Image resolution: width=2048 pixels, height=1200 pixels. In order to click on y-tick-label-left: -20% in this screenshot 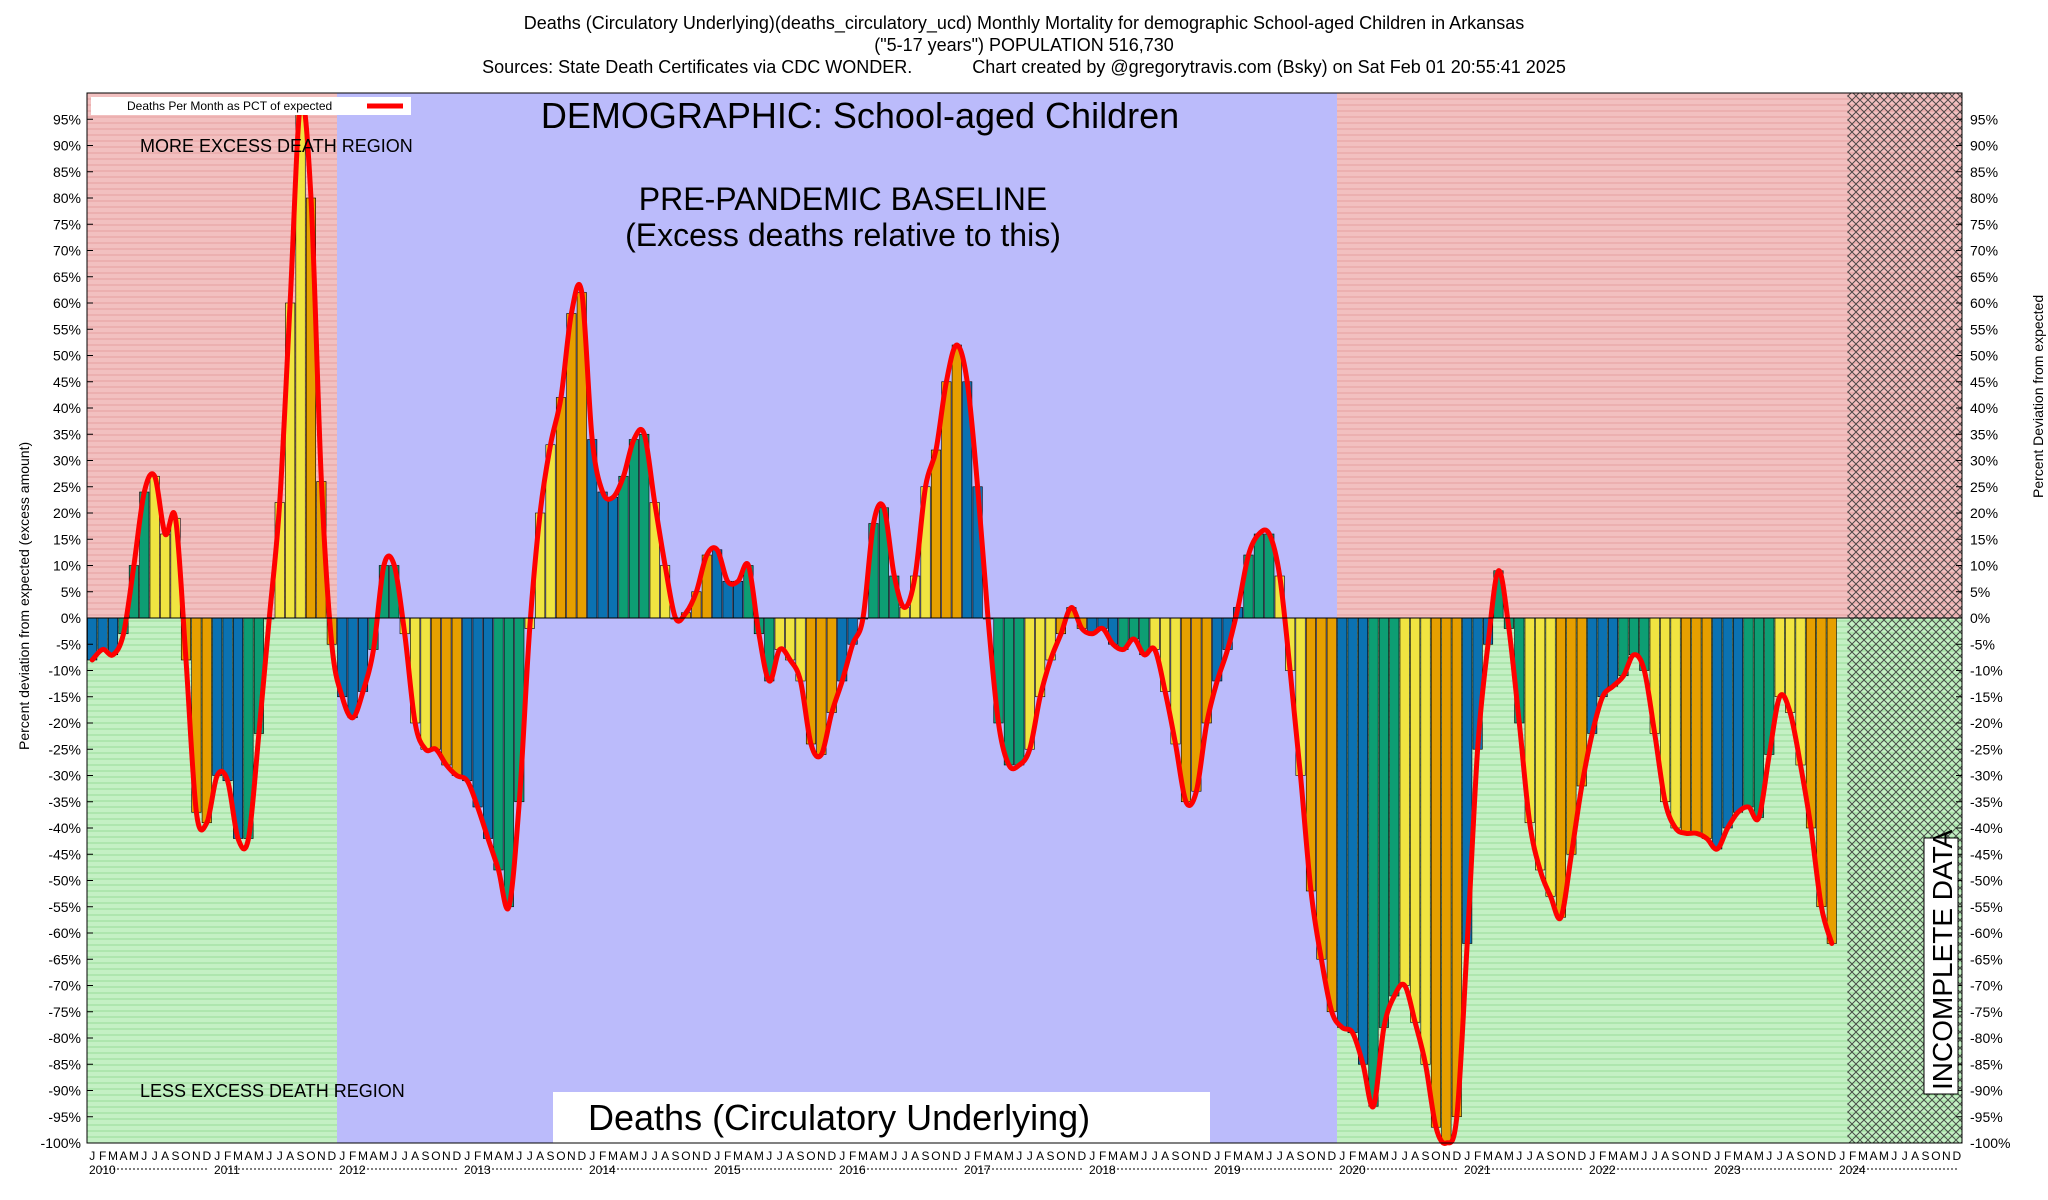, I will do `click(64, 723)`.